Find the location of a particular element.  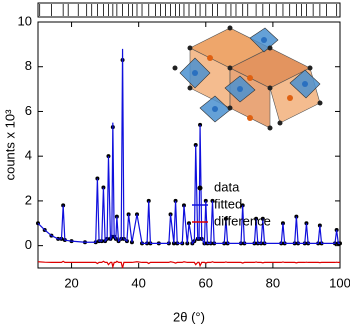

y-tick-label: 4 is located at coordinates (28, 155).